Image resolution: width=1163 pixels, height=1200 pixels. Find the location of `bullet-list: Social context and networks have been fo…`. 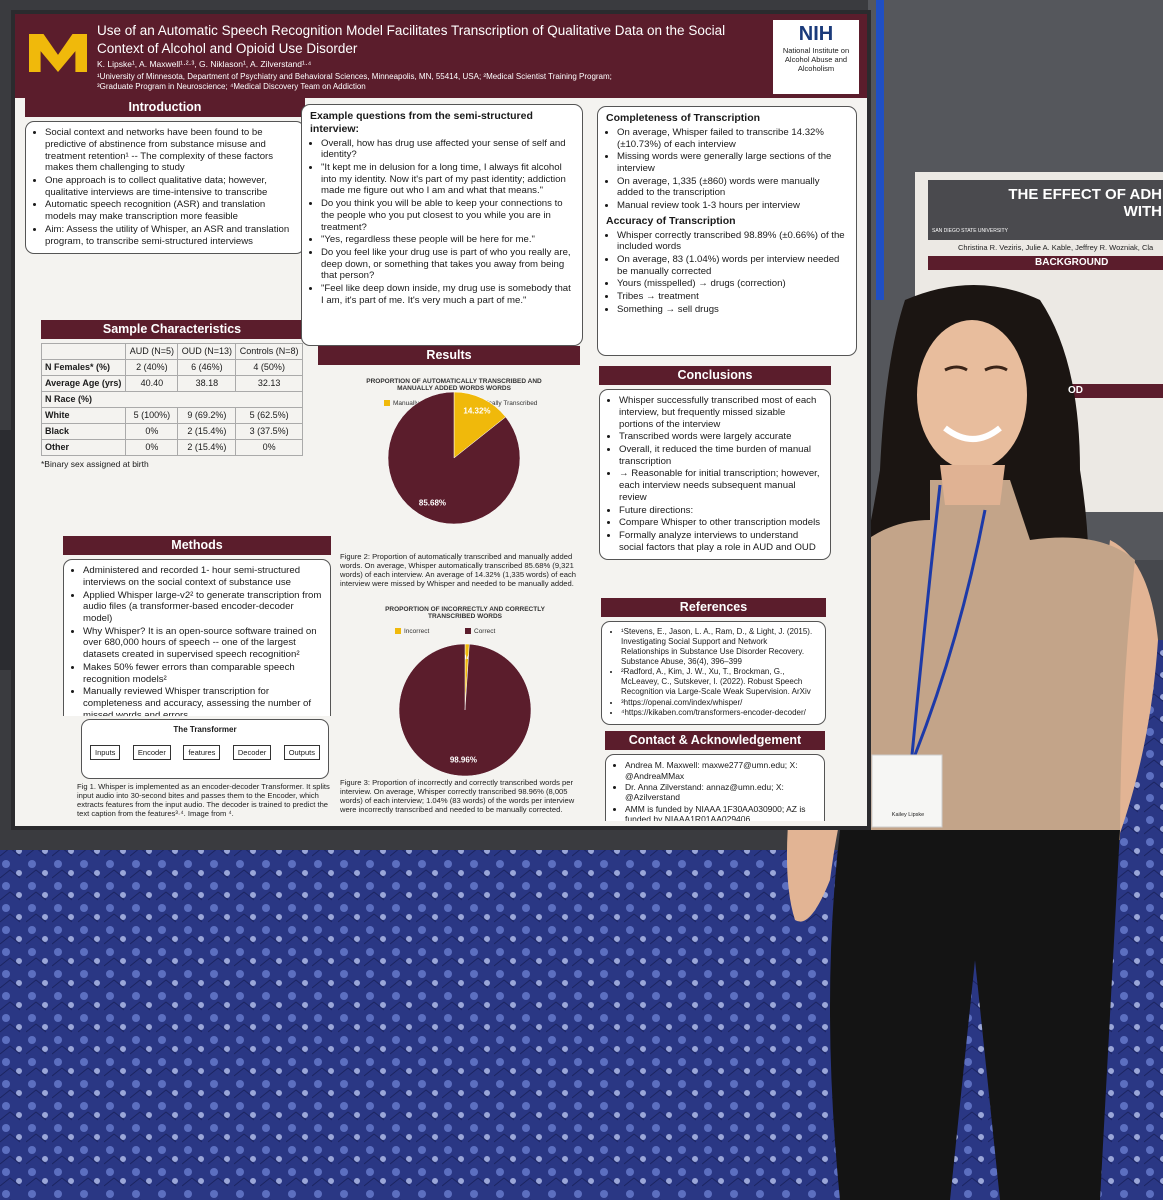

bullet-list: Social context and networks have been fo… is located at coordinates (165, 187).